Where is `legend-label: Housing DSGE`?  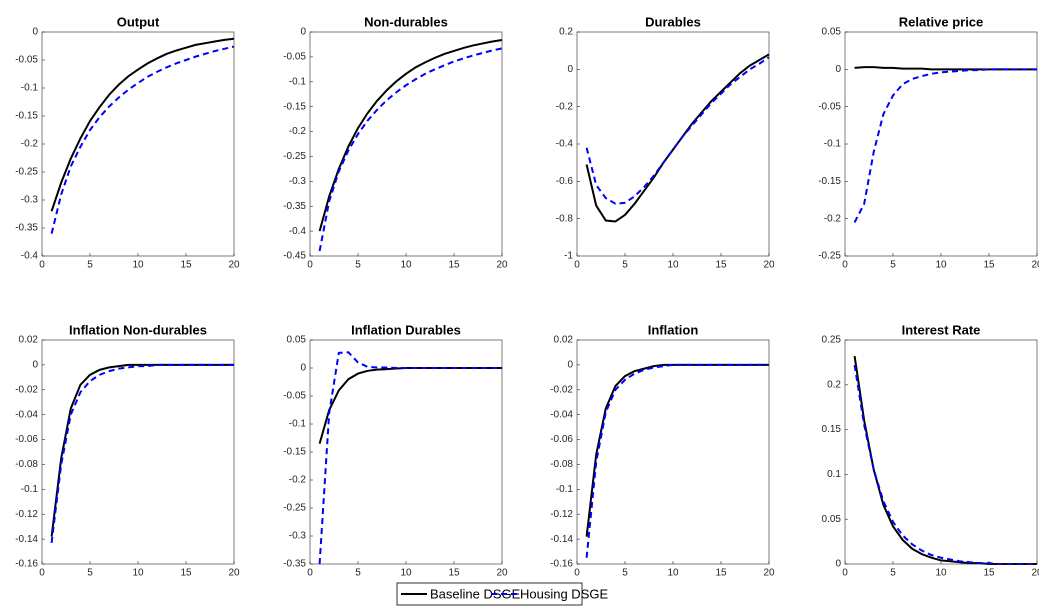 legend-label: Housing DSGE is located at coordinates (564, 593).